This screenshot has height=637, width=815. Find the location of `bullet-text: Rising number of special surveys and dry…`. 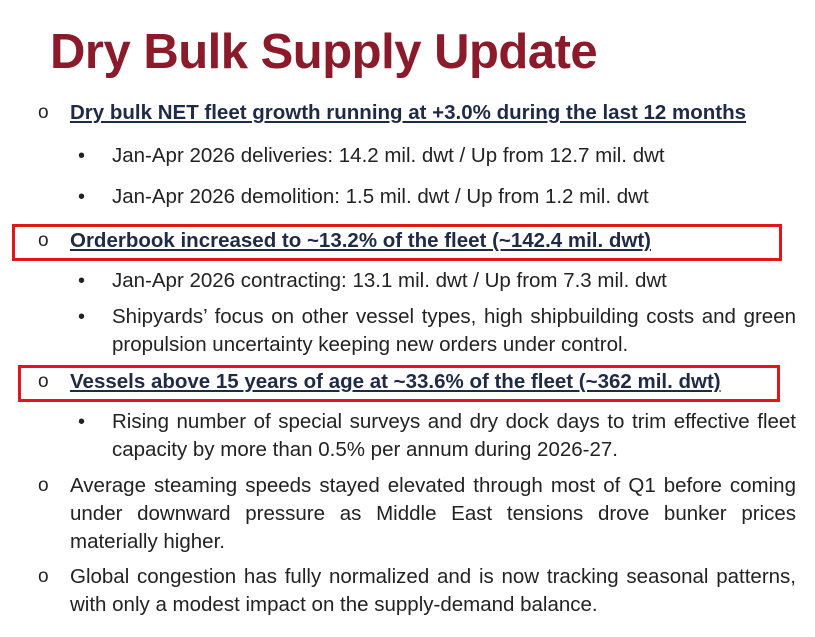

bullet-text: Rising number of special surveys and dry… is located at coordinates (454, 435).